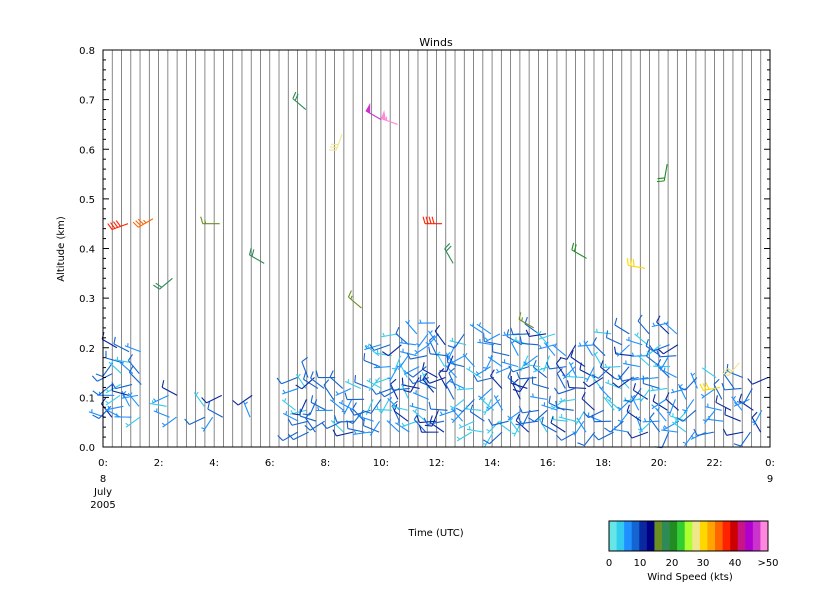  What do you see at coordinates (735, 563) in the screenshot?
I see `colorbar-tick-label: 40` at bounding box center [735, 563].